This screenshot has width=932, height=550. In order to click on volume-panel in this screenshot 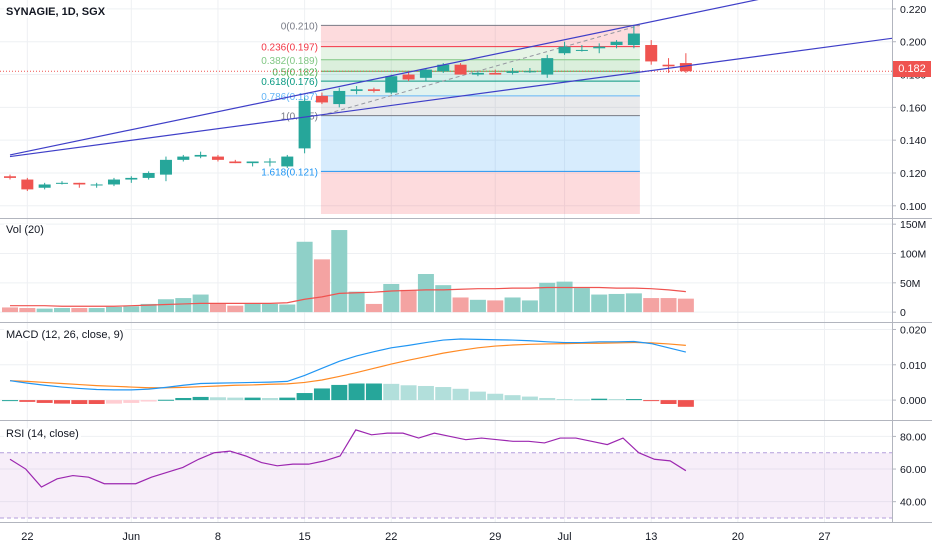, I will do `click(348, 271)`.